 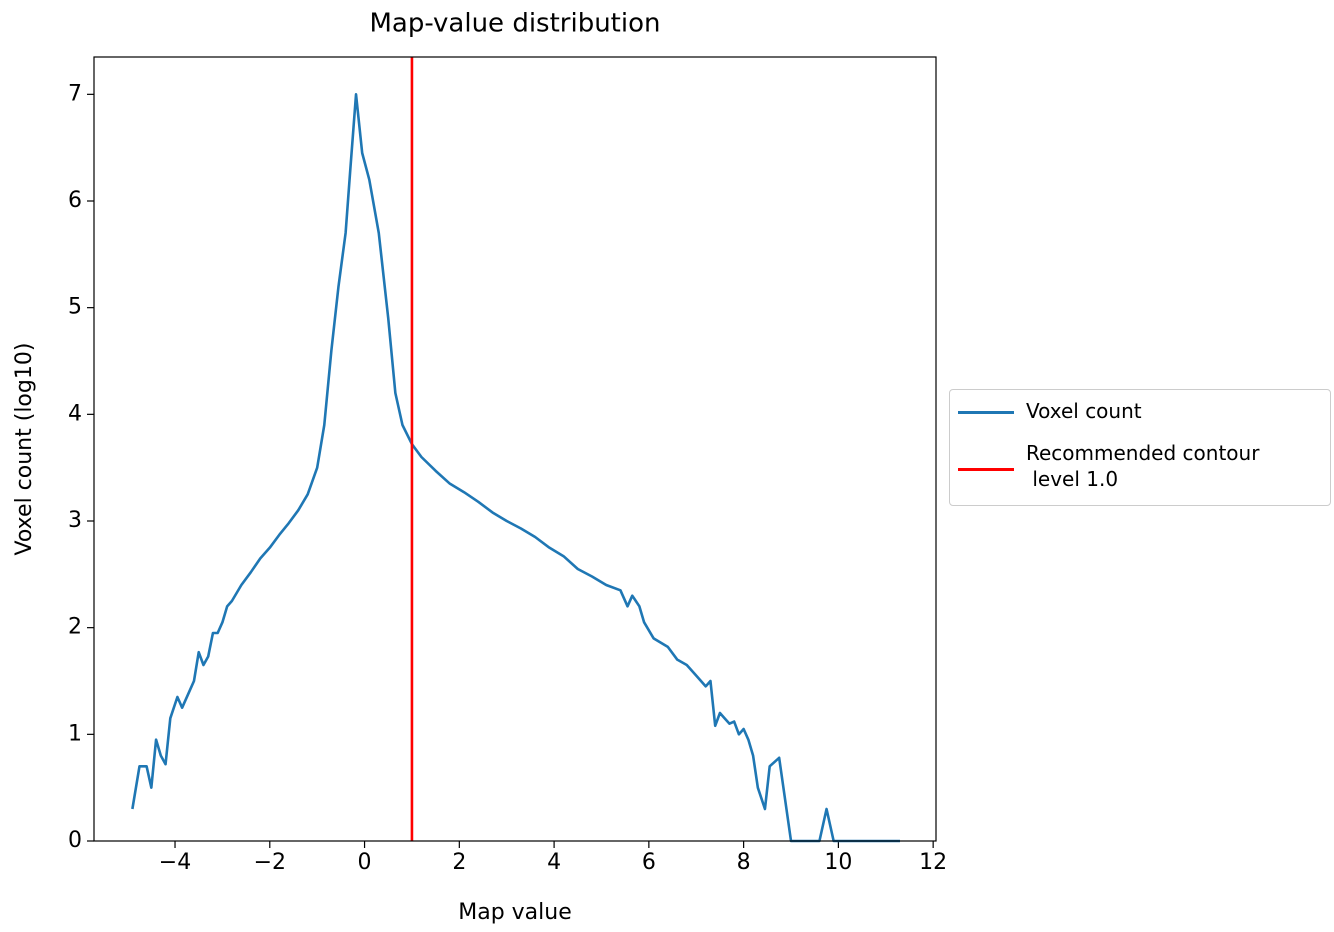 What do you see at coordinates (515, 912) in the screenshot?
I see `x-axis-label: Map value` at bounding box center [515, 912].